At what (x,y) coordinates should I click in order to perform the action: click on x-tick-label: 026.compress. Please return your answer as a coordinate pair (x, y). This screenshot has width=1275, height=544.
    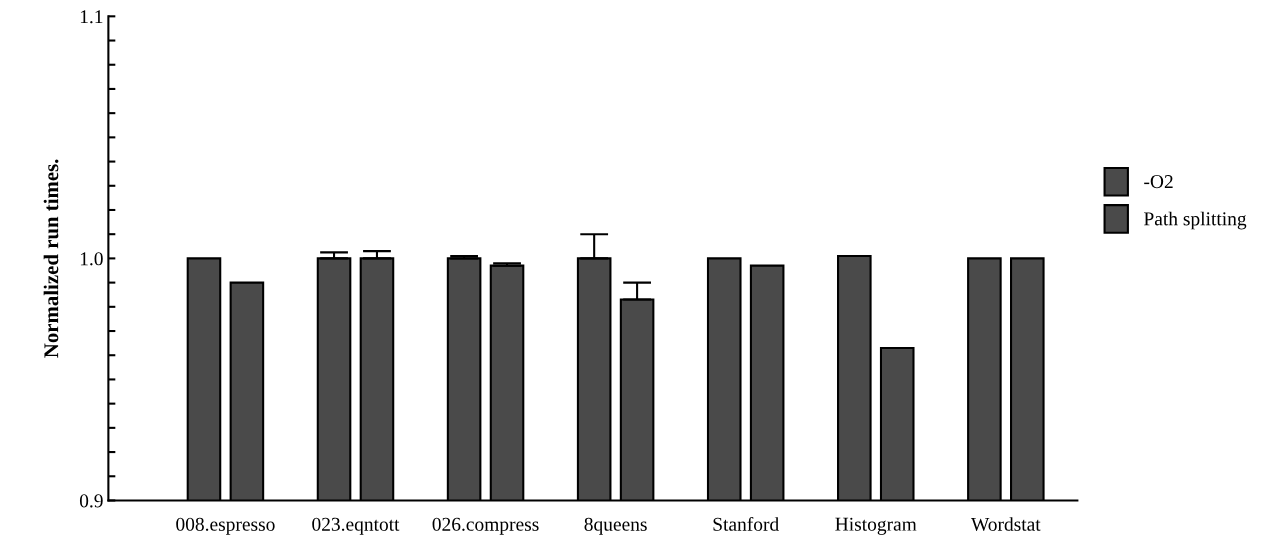
    Looking at the image, I should click on (485, 526).